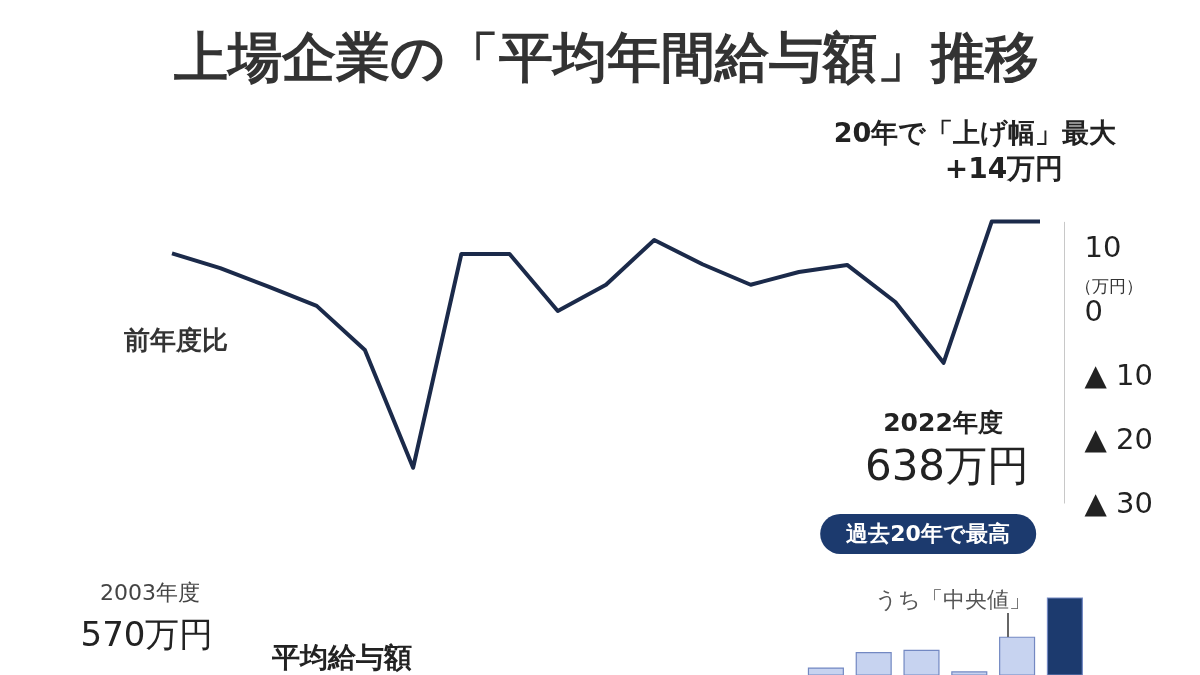 The height and width of the screenshot is (675, 1200). I want to click on y-tick-label: 10, so click(1103, 246).